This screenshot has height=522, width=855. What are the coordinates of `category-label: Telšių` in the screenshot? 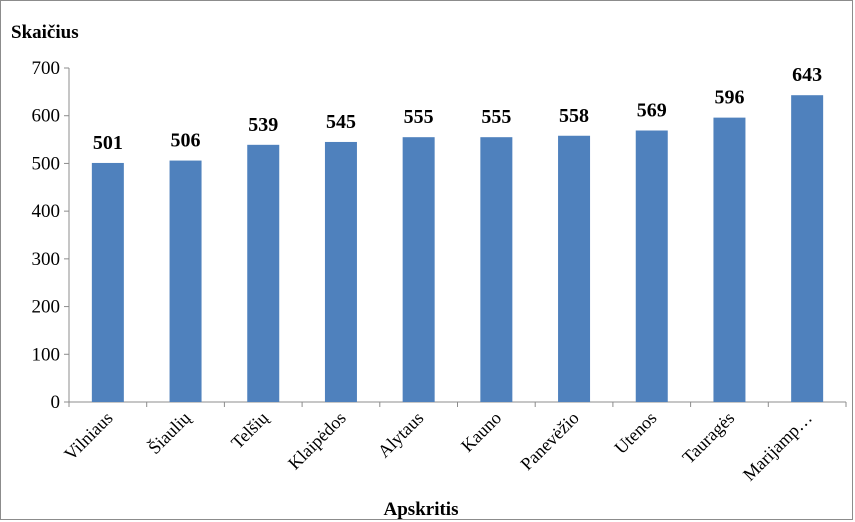 It's located at (250, 430).